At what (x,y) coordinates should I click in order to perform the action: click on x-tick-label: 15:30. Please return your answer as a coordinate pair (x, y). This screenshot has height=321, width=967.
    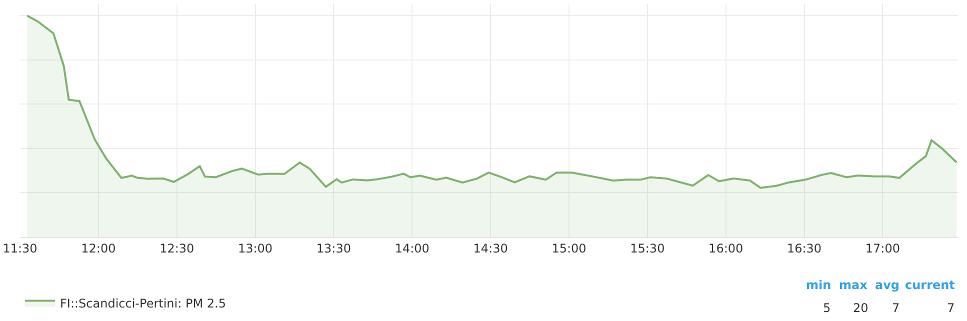
    Looking at the image, I should click on (647, 248).